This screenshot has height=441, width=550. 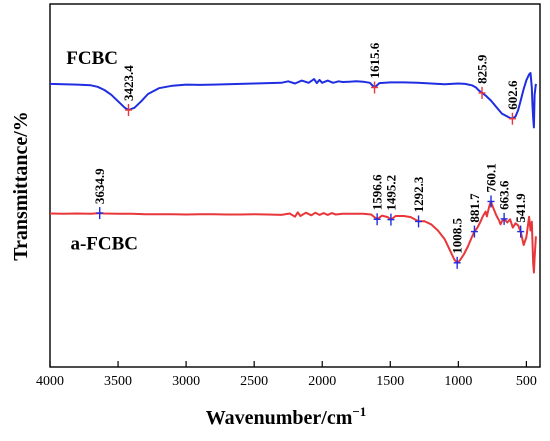 What do you see at coordinates (99, 186) in the screenshot?
I see `peak-label: 3634.9` at bounding box center [99, 186].